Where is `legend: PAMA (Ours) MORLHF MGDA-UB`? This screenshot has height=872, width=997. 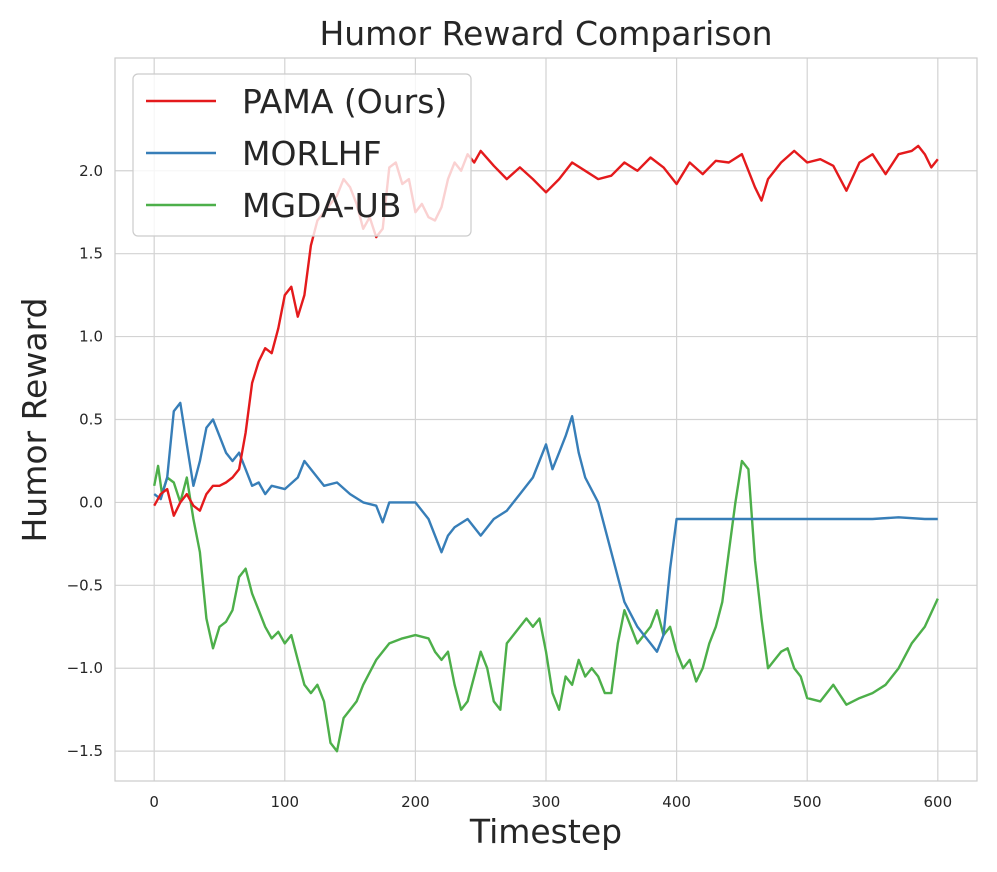 legend: PAMA (Ours) MORLHF MGDA-UB is located at coordinates (302, 155).